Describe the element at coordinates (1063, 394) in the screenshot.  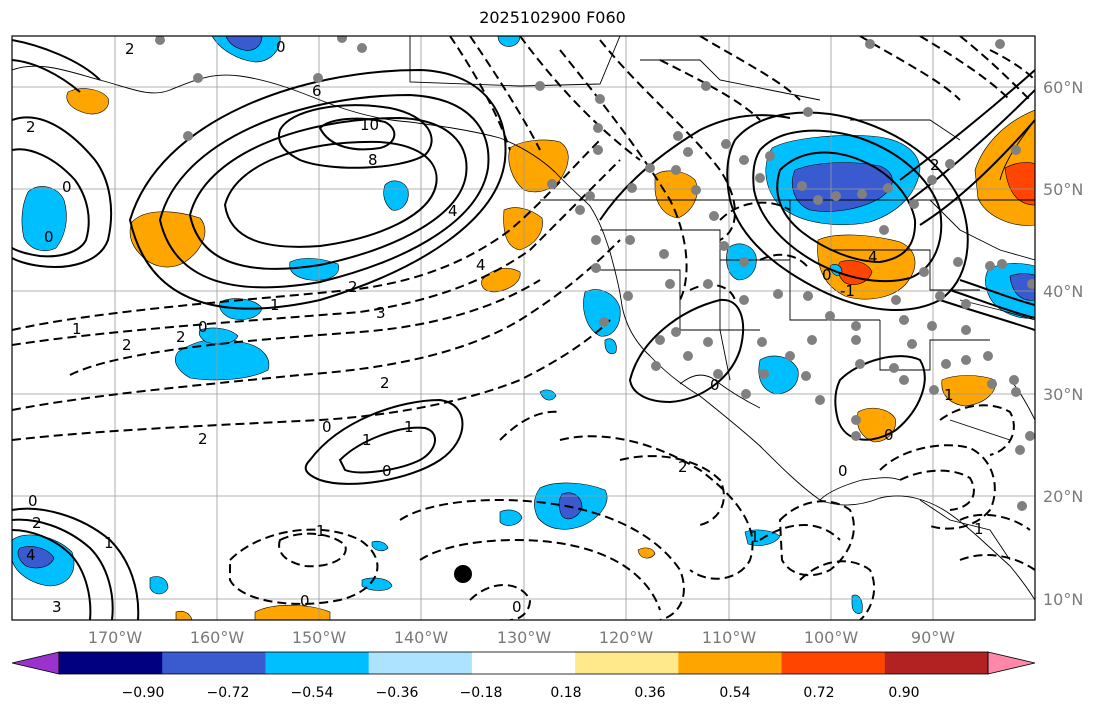
I see `lat-label: 30°N` at that location.